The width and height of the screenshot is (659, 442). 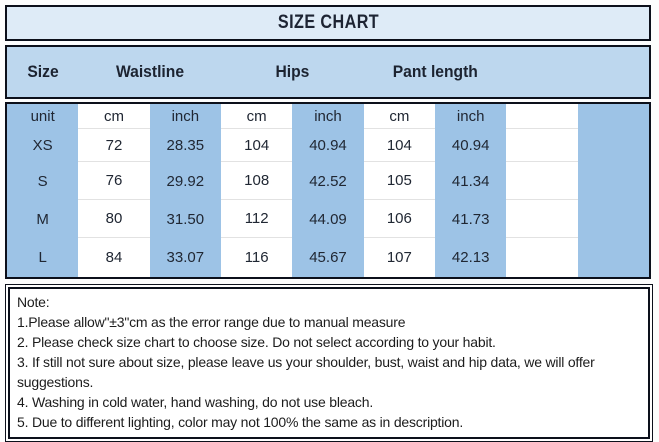 I want to click on column-group-header: Size Waistline Hips Pant length, so click(x=328, y=72).